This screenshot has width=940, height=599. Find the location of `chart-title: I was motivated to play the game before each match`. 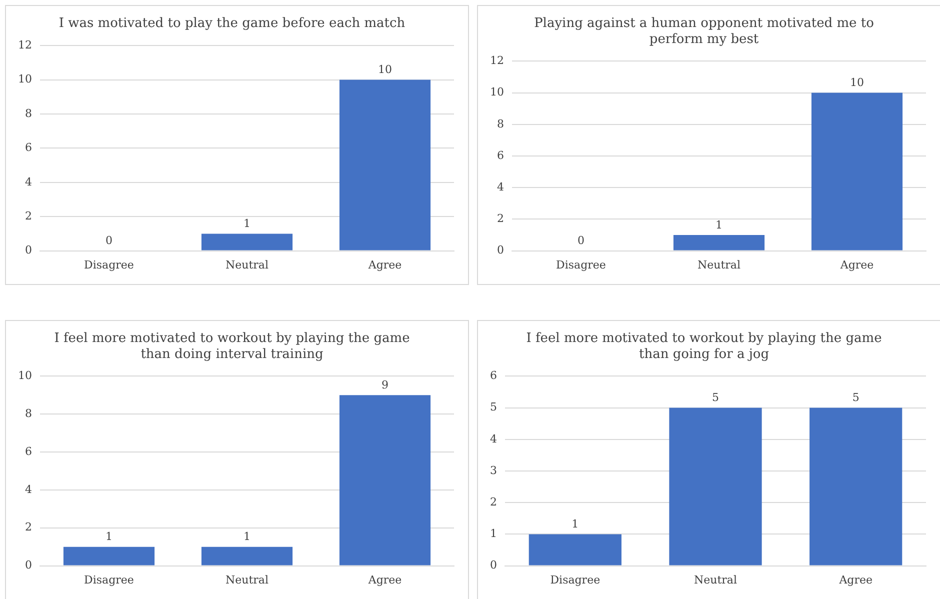

chart-title: I was motivated to play the game before each match is located at coordinates (232, 24).